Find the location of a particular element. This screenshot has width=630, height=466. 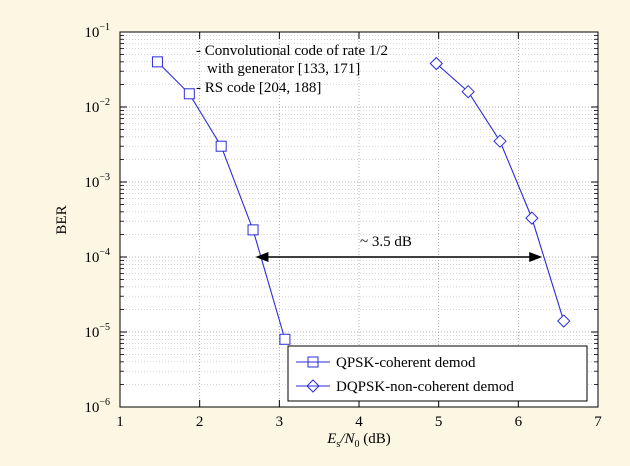

y-tick-label: 10⁻³ is located at coordinates (97, 181).